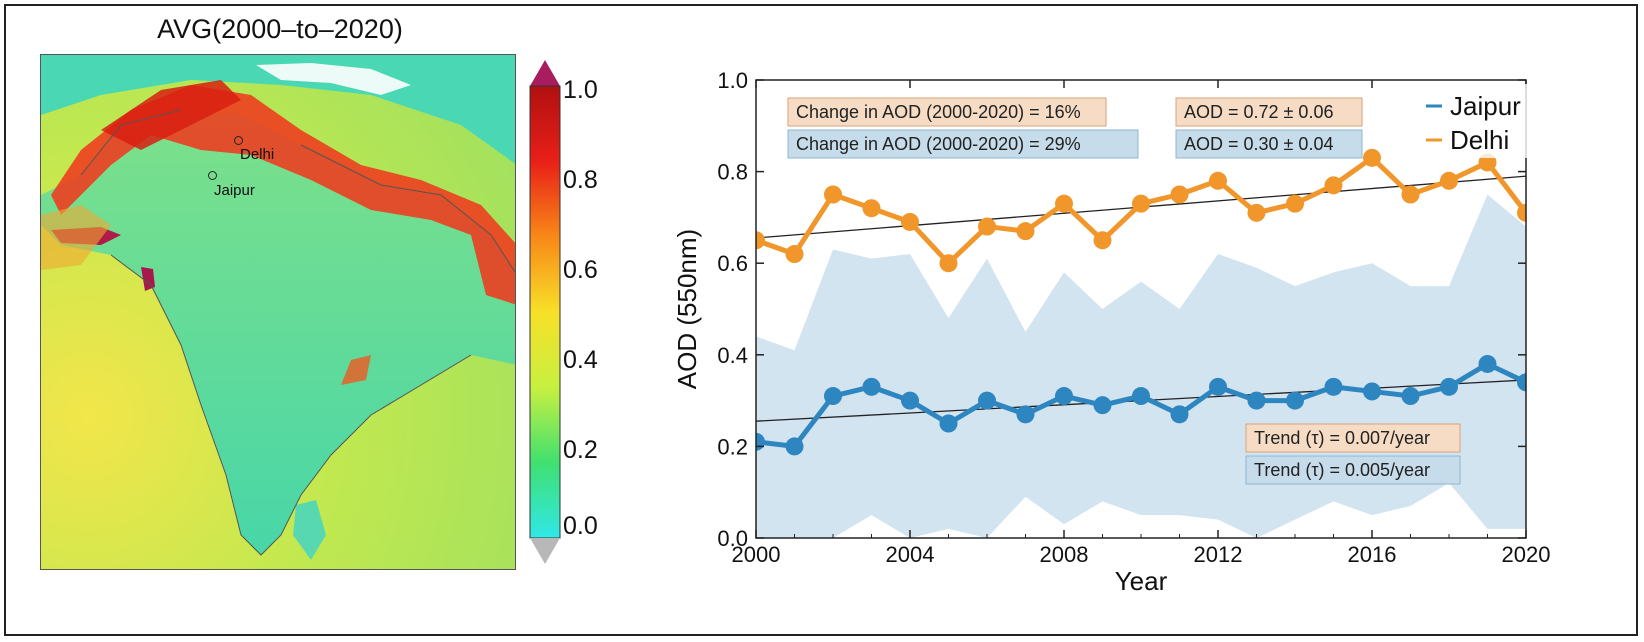  I want to click on annotation-text: Trend (τ) = 0.007/year, so click(1342, 438).